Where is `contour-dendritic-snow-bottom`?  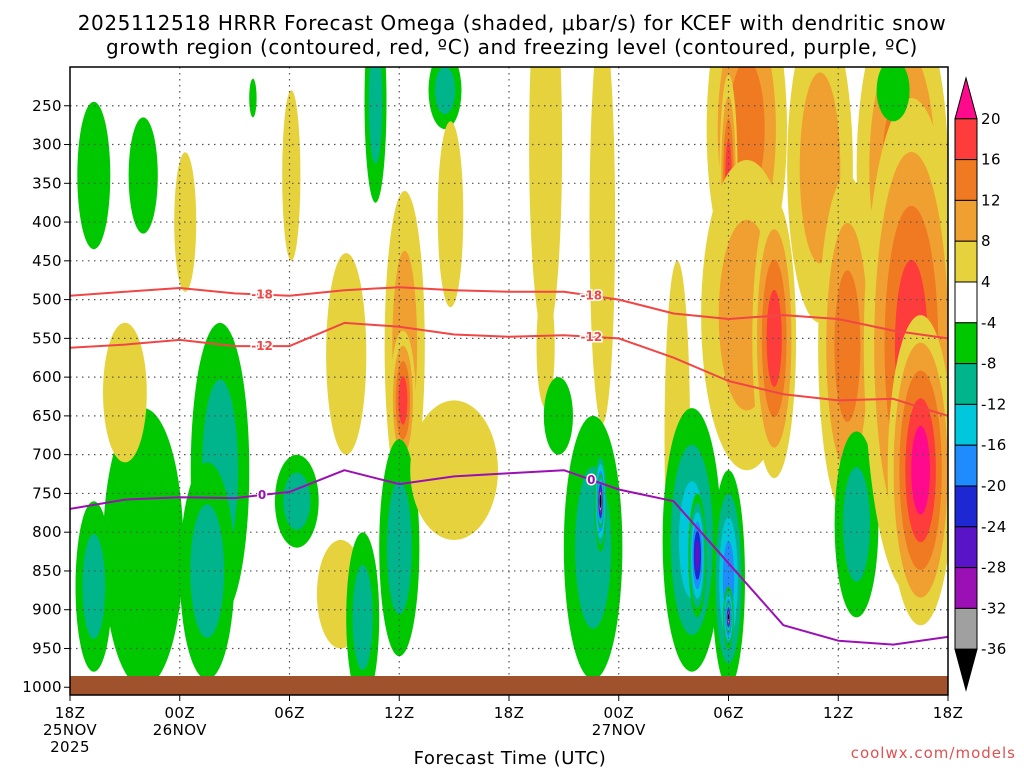
contour-dendritic-snow-bottom is located at coordinates (509, 369).